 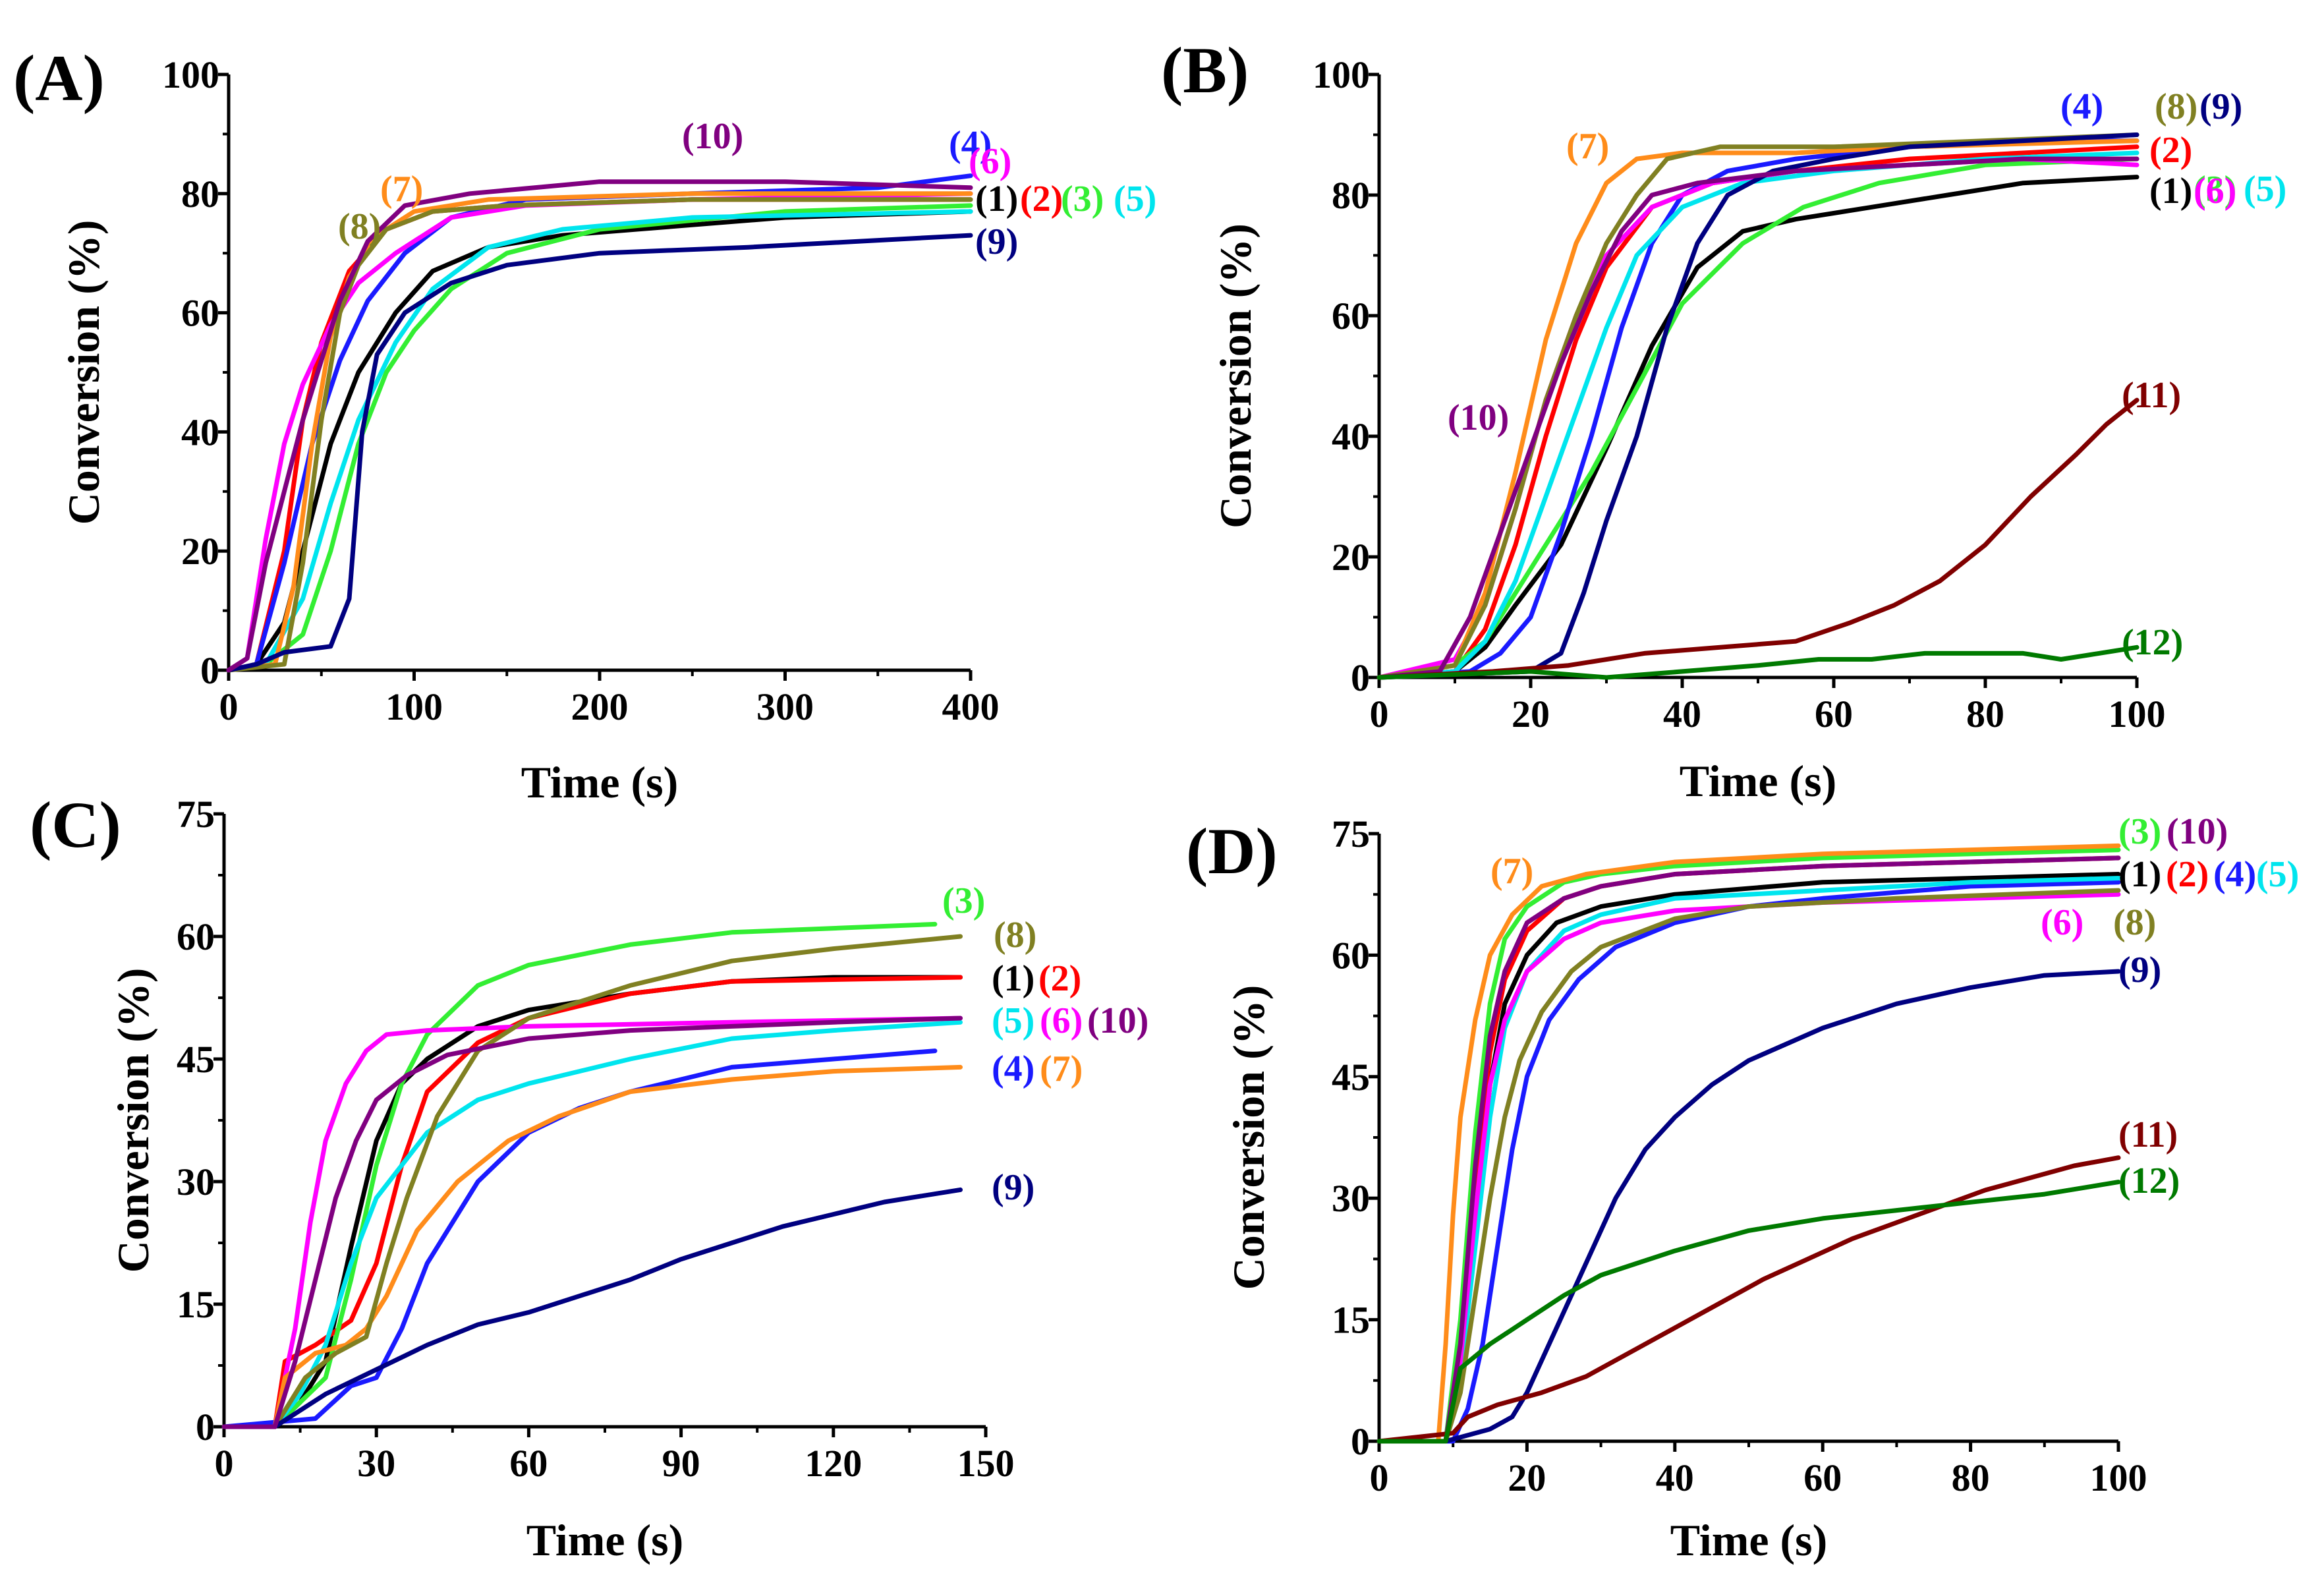 What do you see at coordinates (2148, 1134) in the screenshot?
I see `series-label-11: (11)` at bounding box center [2148, 1134].